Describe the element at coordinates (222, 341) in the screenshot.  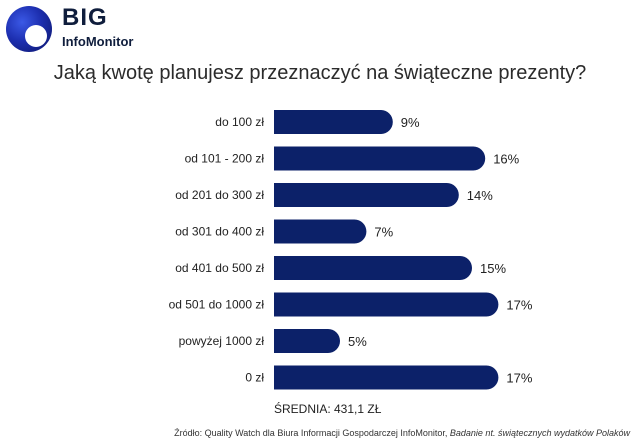
I see `category-label: powyżej 1000 zł` at that location.